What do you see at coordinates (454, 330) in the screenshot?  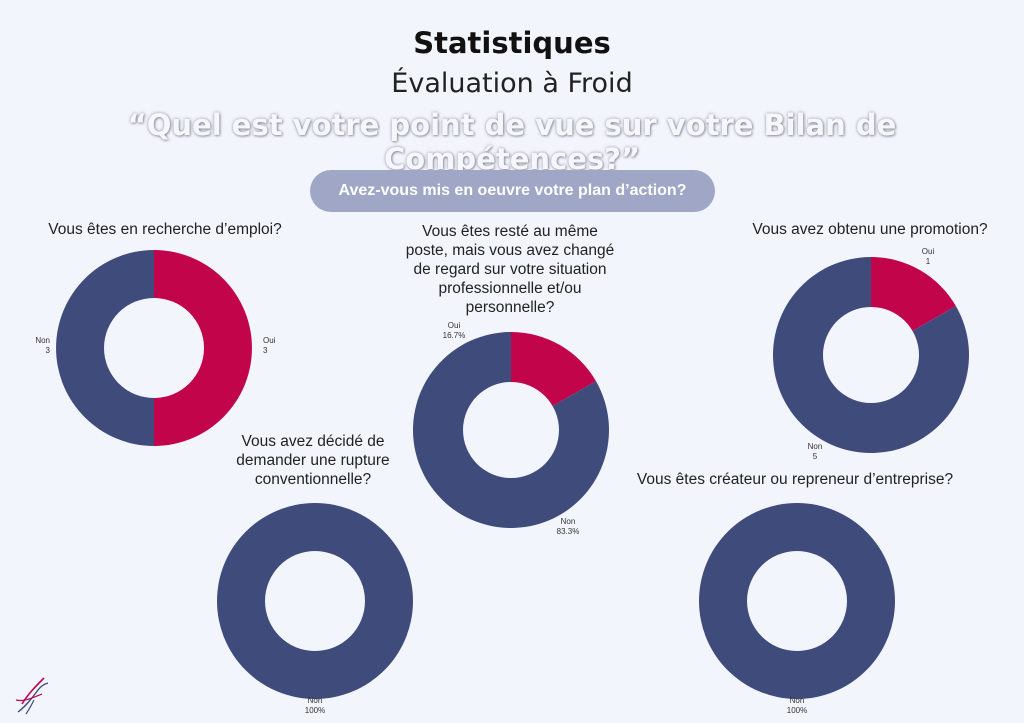 I see `slice-label-oui-chart-2: Oui 16.7%` at bounding box center [454, 330].